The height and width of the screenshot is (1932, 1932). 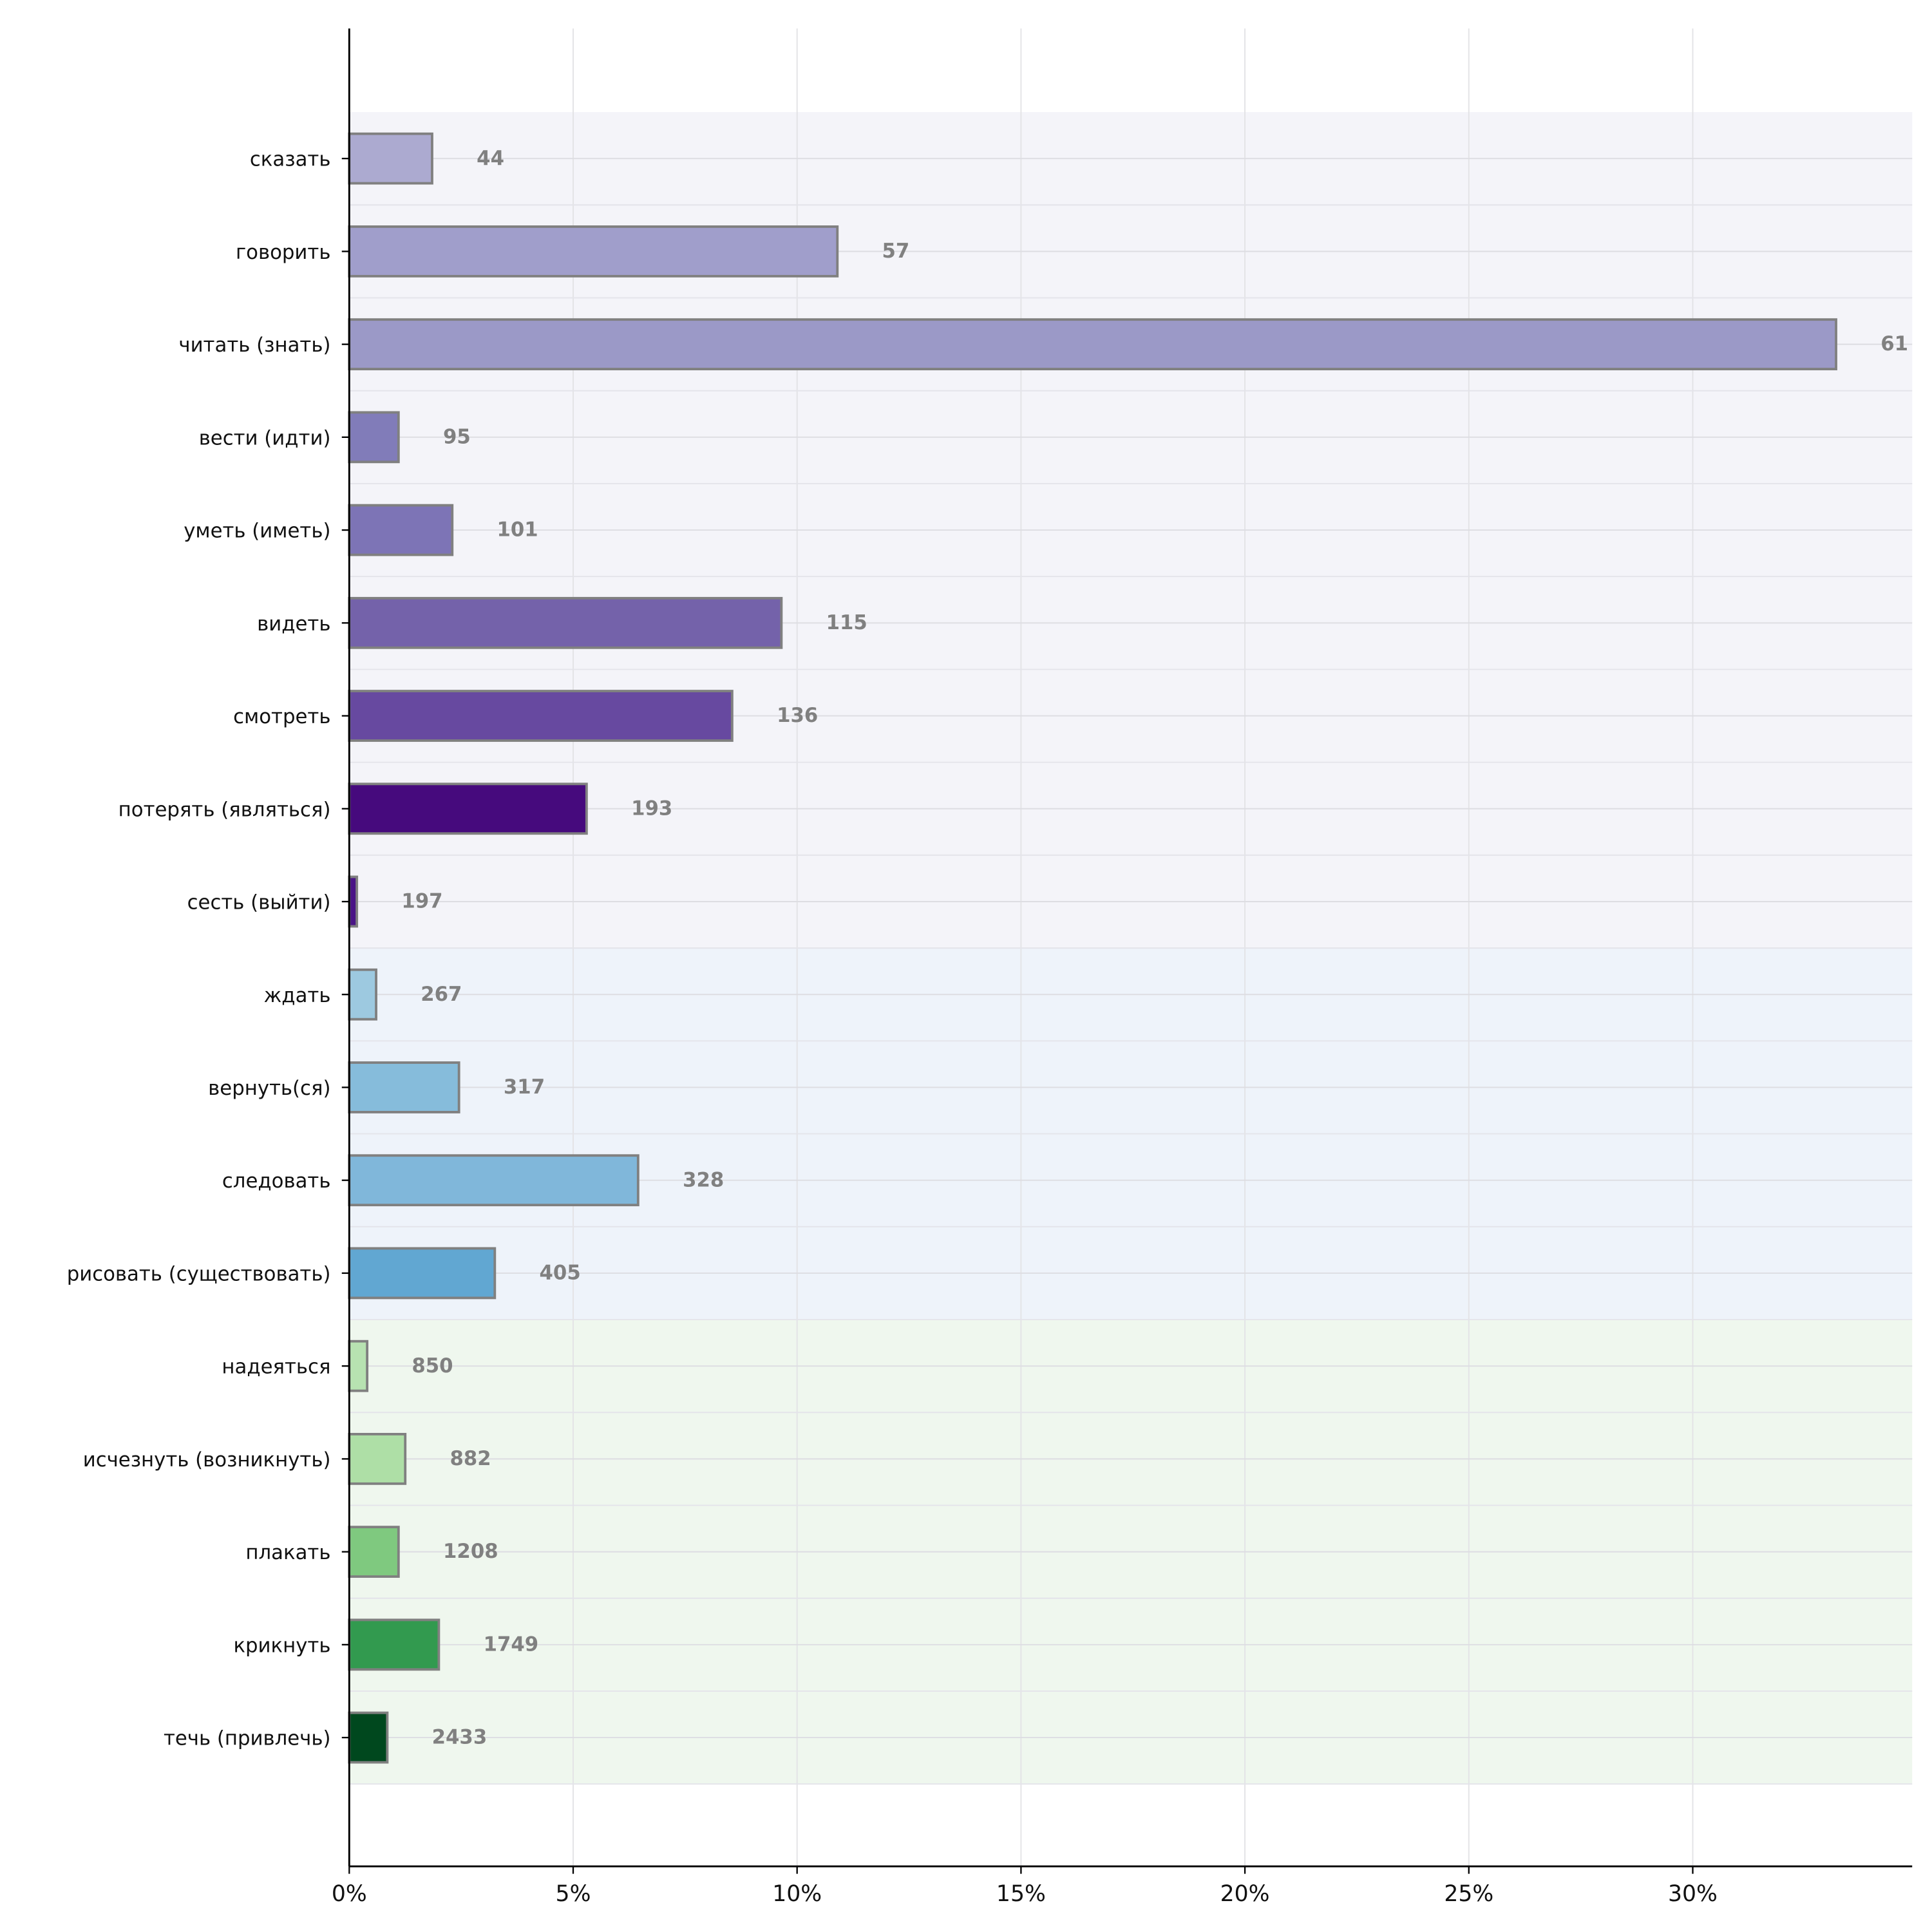 What do you see at coordinates (276, 1368) in the screenshot?
I see `category-label: надеяться` at bounding box center [276, 1368].